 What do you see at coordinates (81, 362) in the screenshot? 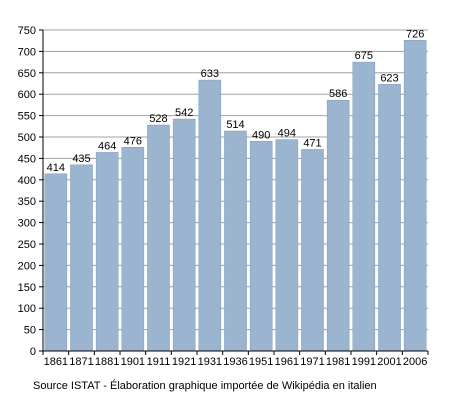
I see `x-tick-label: 1871` at bounding box center [81, 362].